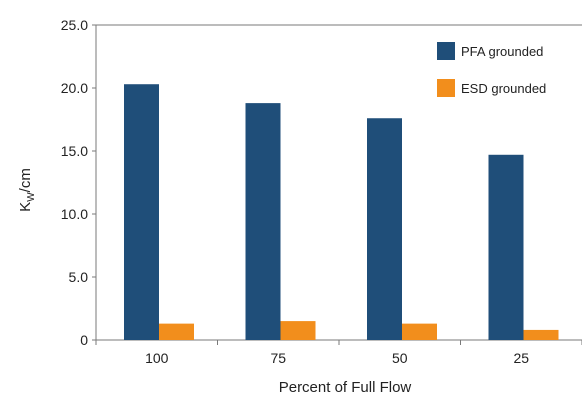 Image resolution: width=582 pixels, height=403 pixels. I want to click on y-tick-label: 15.0, so click(74, 151).